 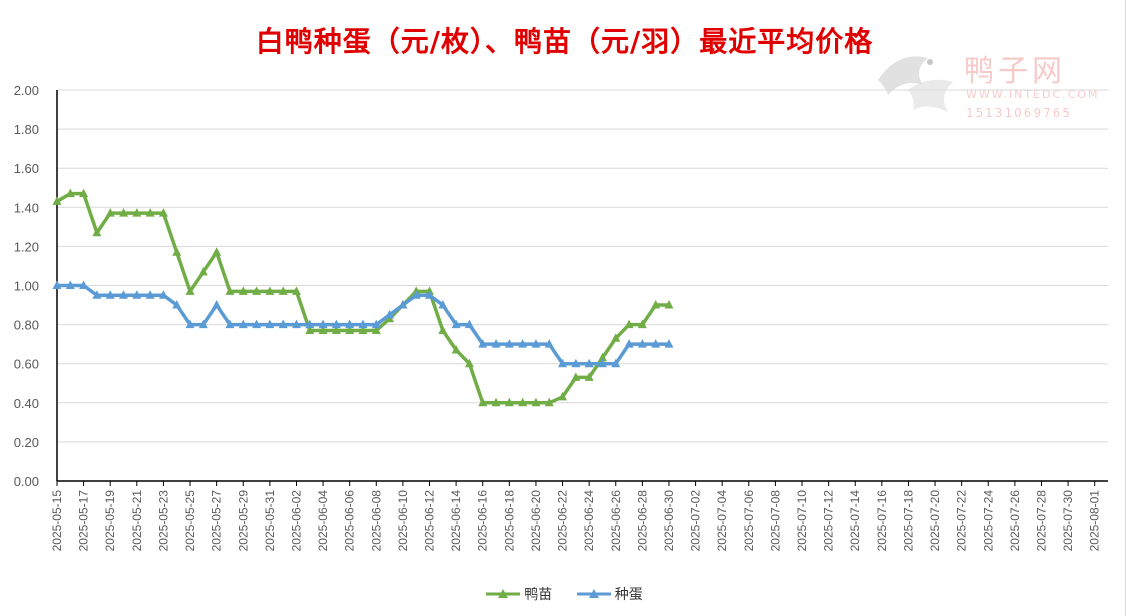 What do you see at coordinates (26, 325) in the screenshot?
I see `y-tick-label: 0.80` at bounding box center [26, 325].